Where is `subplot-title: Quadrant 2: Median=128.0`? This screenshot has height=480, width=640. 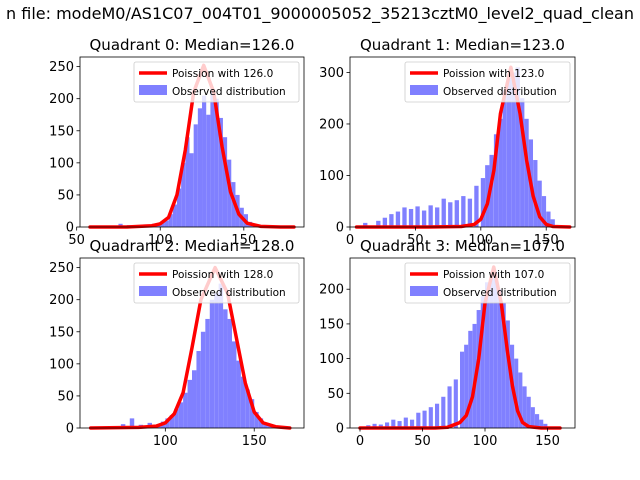 subplot-title: Quadrant 2: Median=128.0 is located at coordinates (192, 246).